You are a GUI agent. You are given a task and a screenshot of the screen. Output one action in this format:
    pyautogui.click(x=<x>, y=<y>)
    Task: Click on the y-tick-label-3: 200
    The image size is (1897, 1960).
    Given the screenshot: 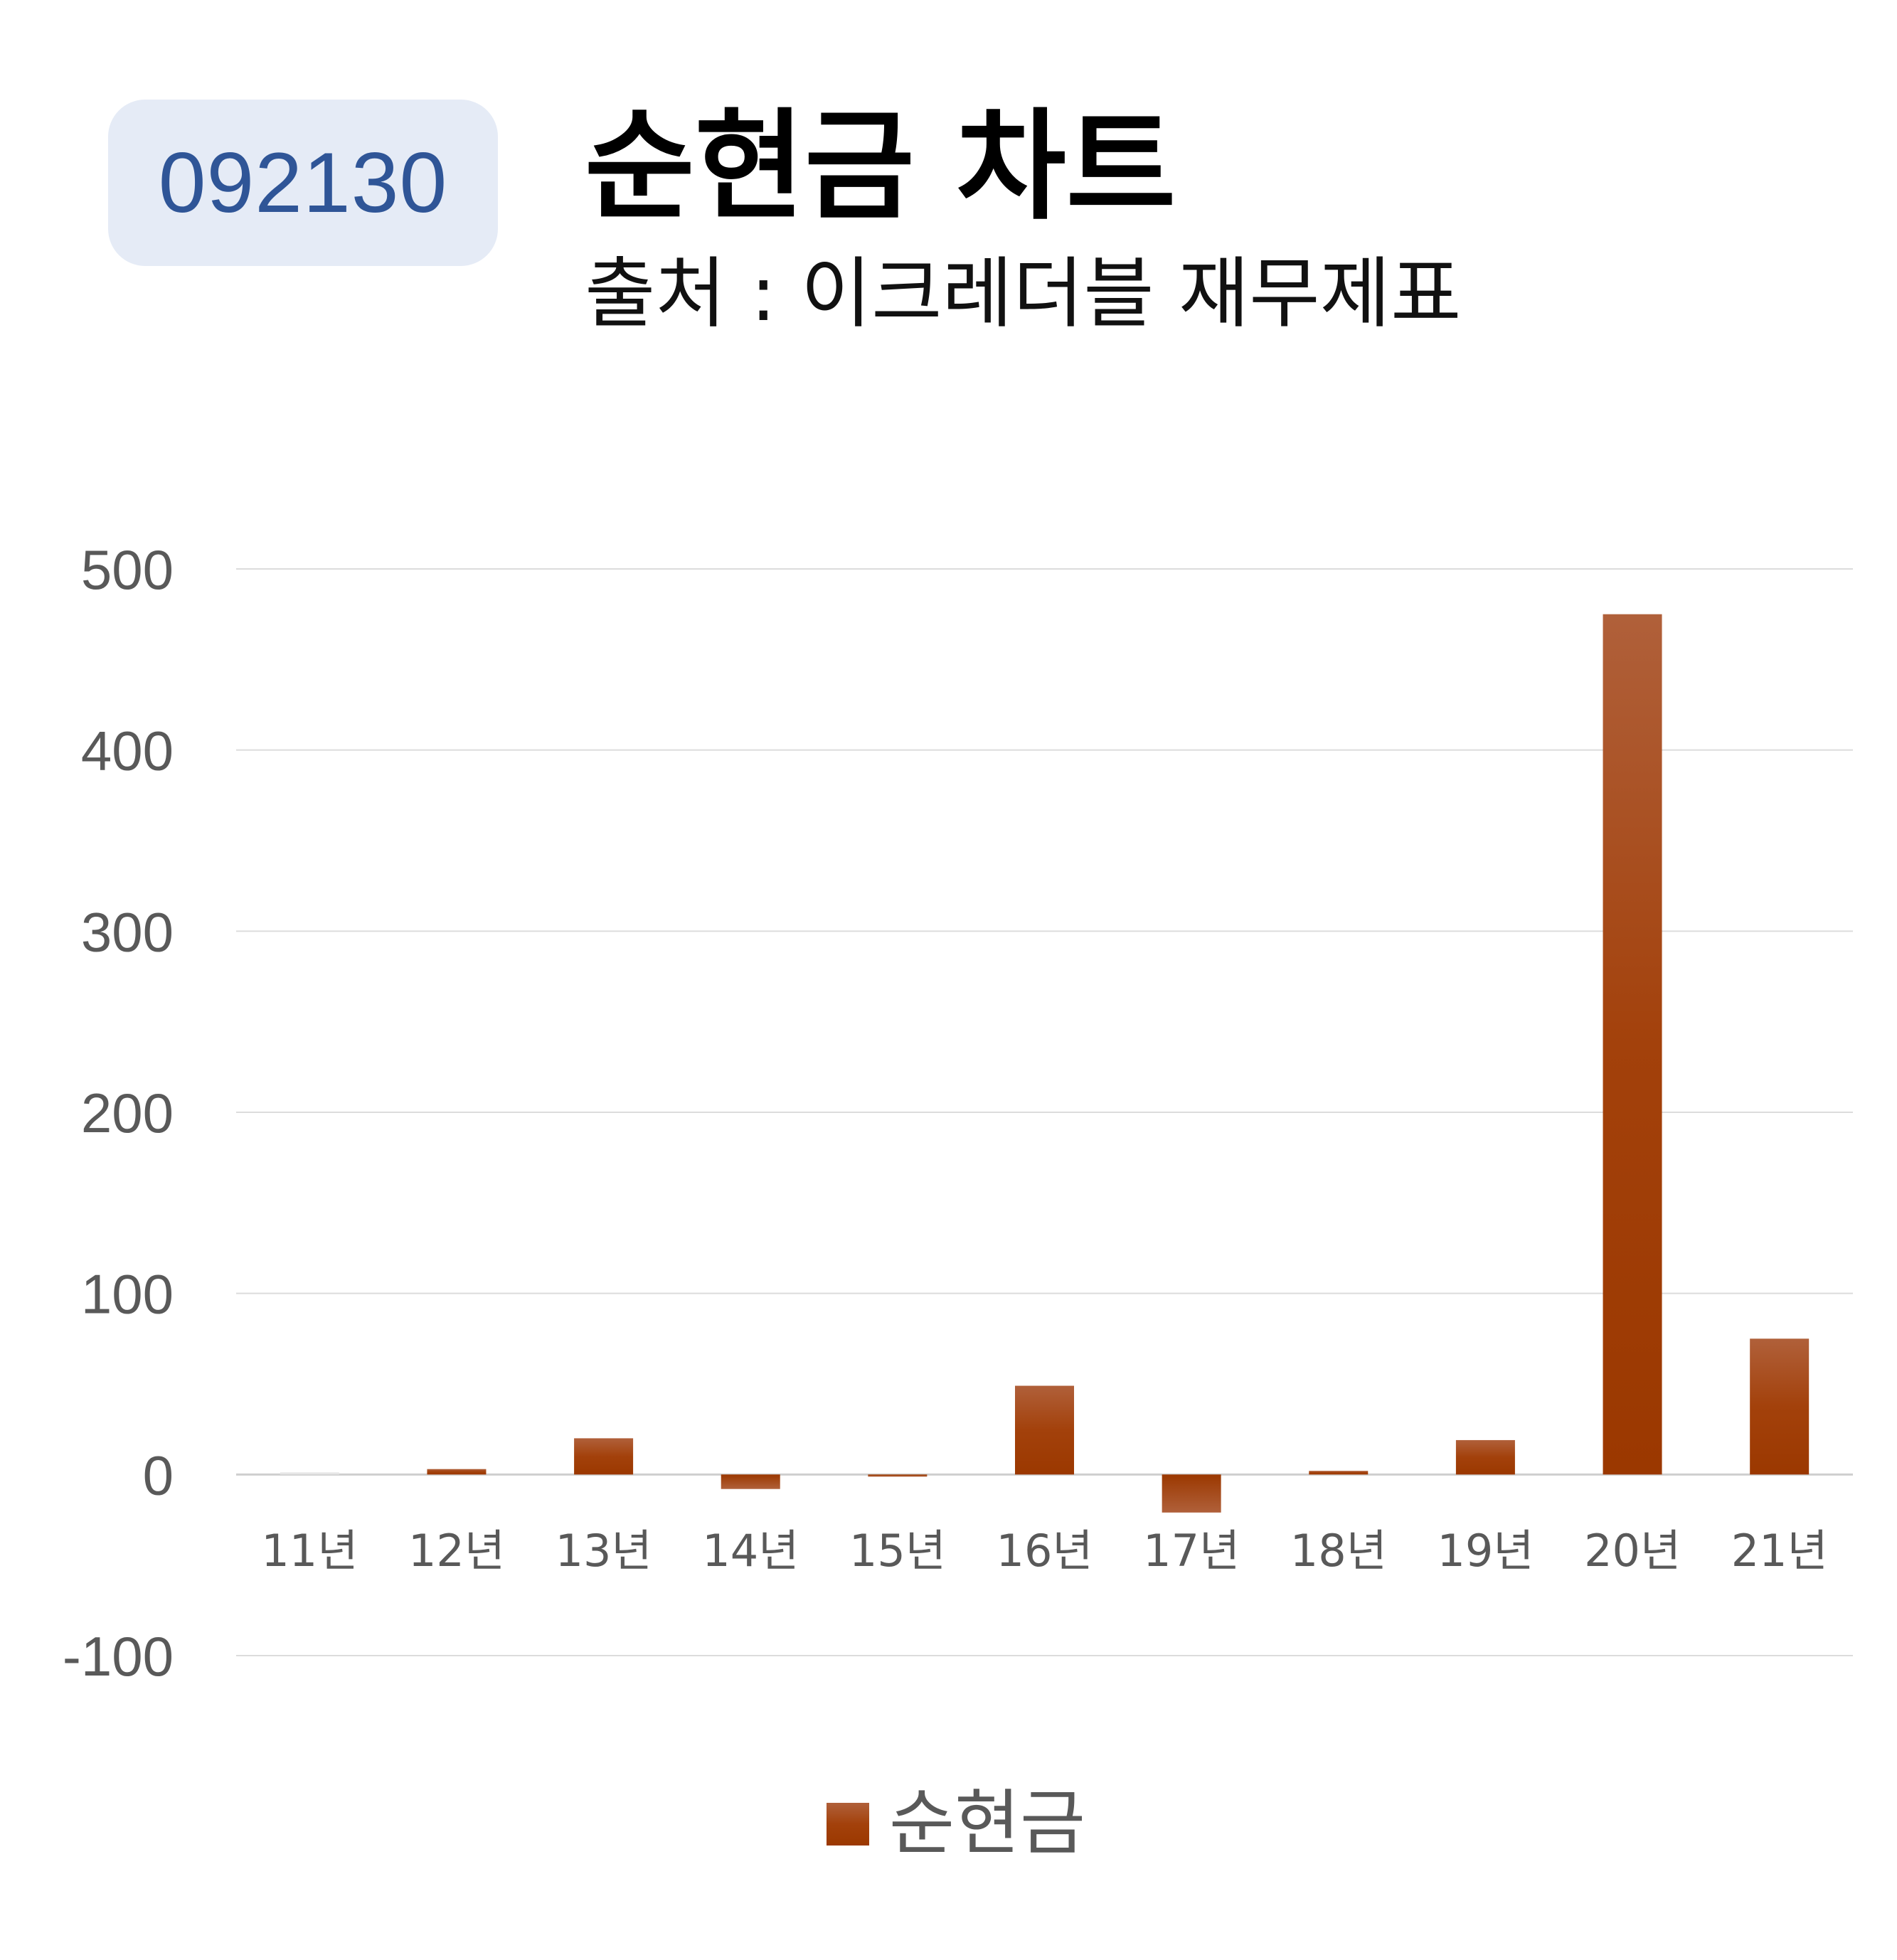 What is the action you would take?
    pyautogui.click(x=127, y=1113)
    